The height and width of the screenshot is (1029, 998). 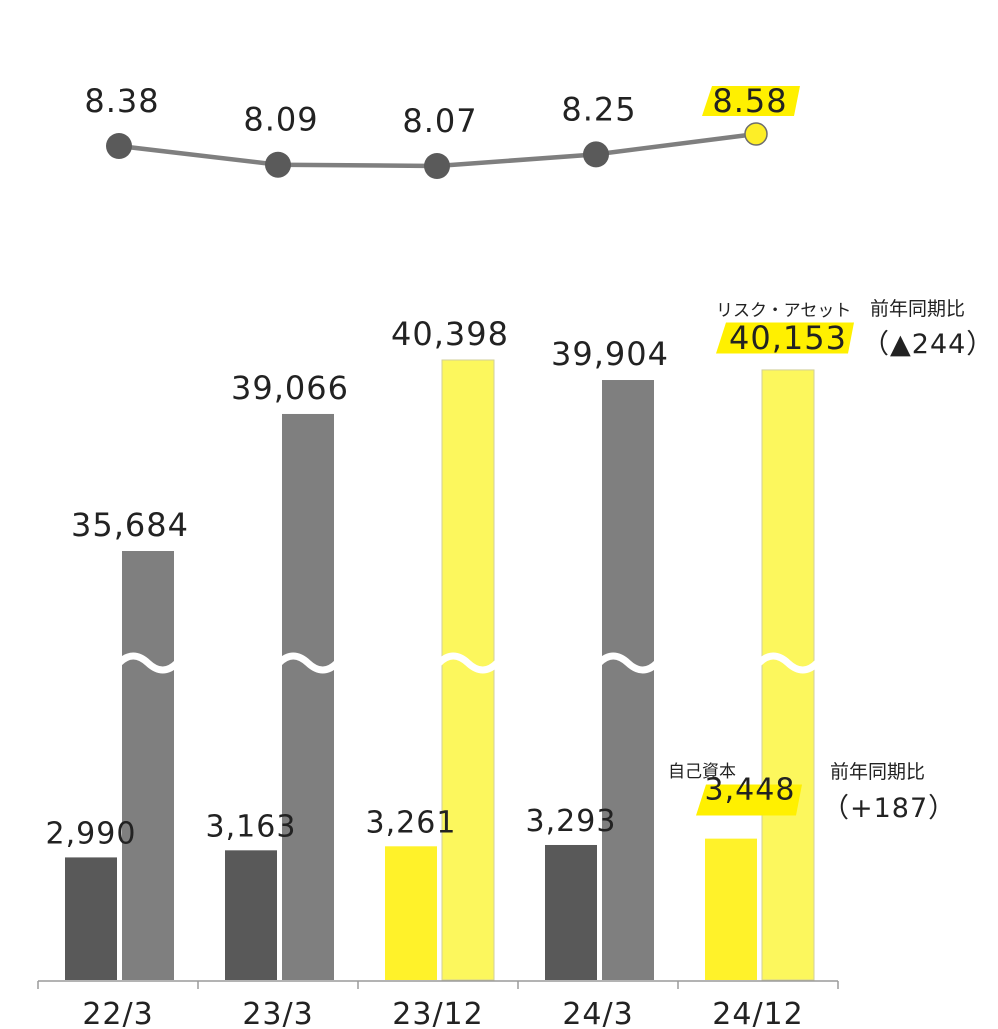 What do you see at coordinates (91, 833) in the screenshot?
I see `capital-value-label-22/3: 2,990` at bounding box center [91, 833].